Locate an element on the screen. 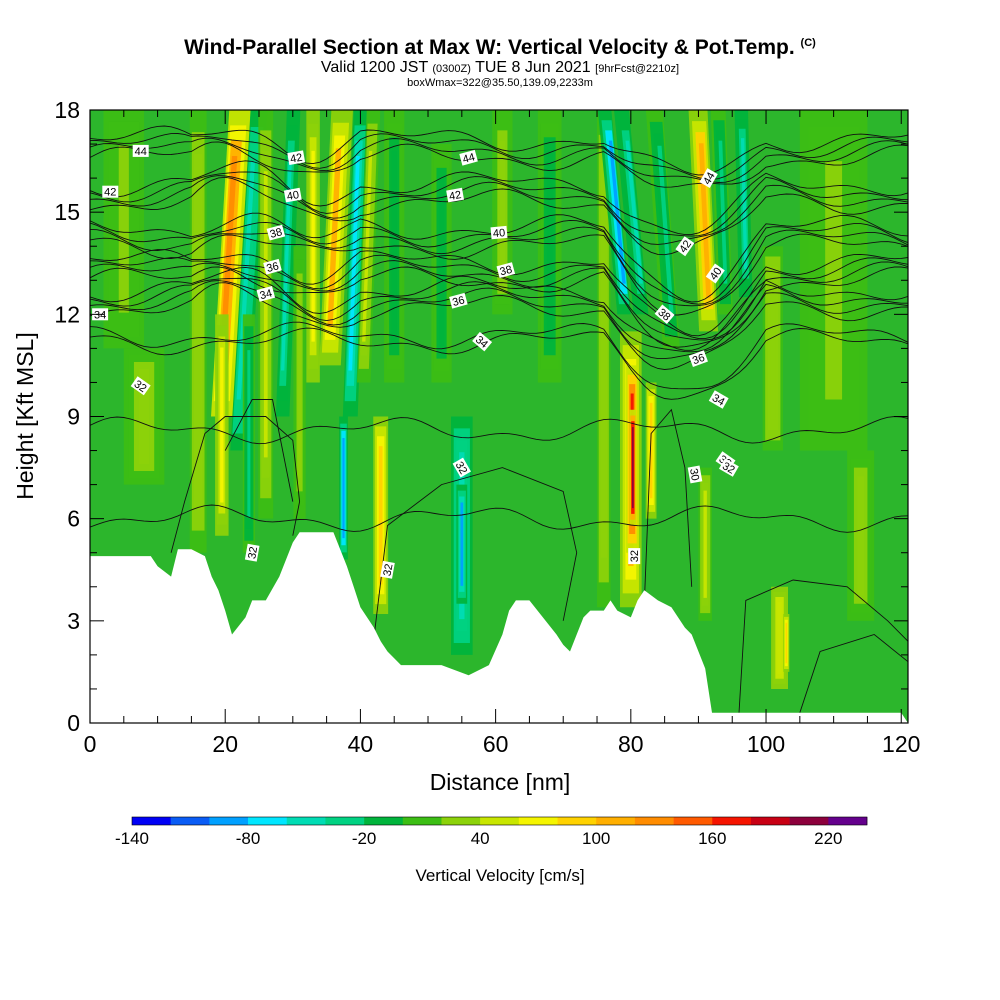 The height and width of the screenshot is (1000, 1000). contour-label-text: 44 is located at coordinates (709, 178).